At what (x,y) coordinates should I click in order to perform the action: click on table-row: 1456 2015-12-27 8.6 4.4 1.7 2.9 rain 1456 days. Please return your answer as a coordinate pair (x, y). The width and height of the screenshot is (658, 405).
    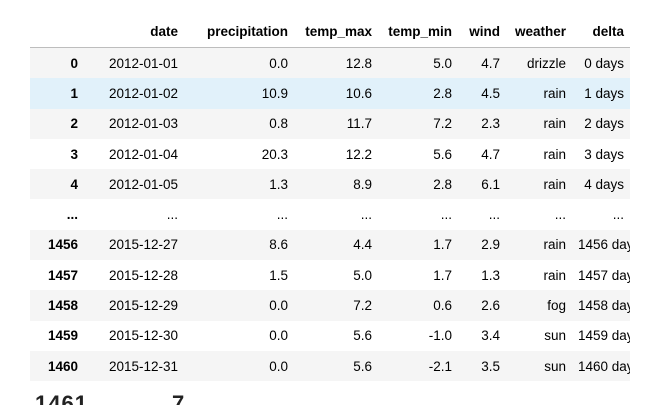
    Looking at the image, I should click on (330, 245).